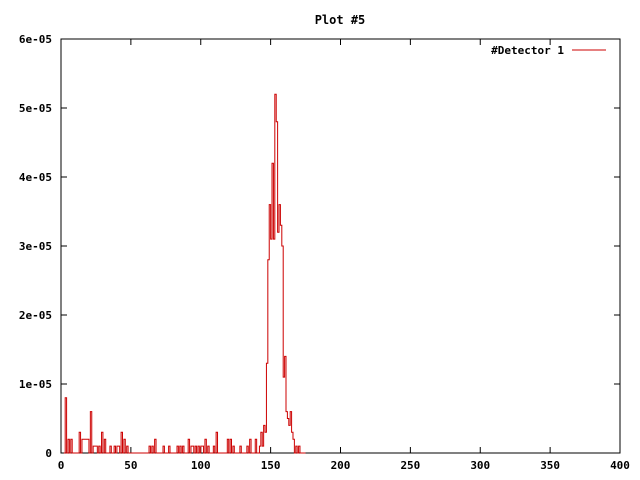 The image size is (640, 480). I want to click on x-tick-label: 300, so click(480, 465).